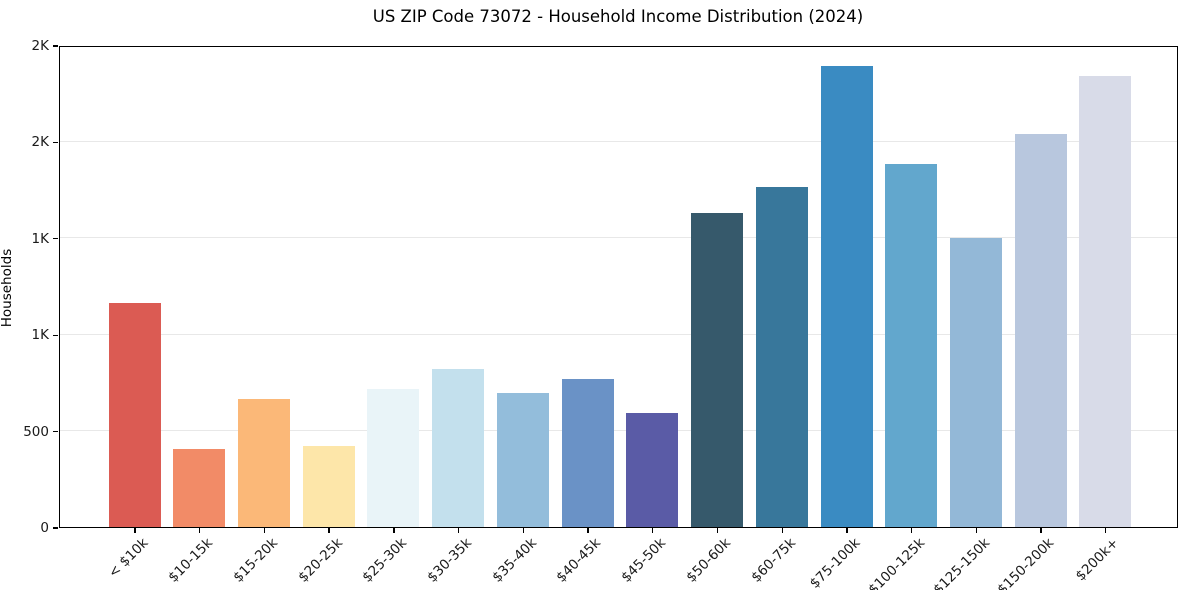 The image size is (1189, 590). I want to click on bar-60-75k, so click(781, 356).